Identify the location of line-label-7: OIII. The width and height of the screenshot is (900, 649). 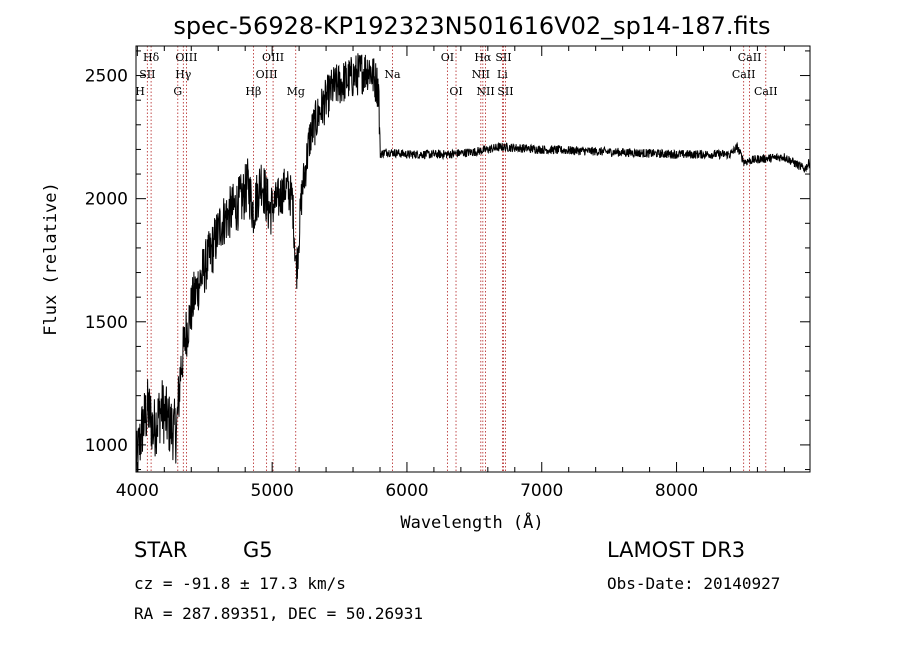
(267, 74).